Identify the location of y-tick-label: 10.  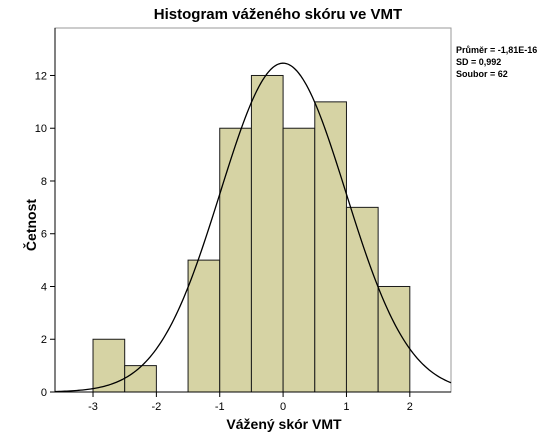
(41, 129).